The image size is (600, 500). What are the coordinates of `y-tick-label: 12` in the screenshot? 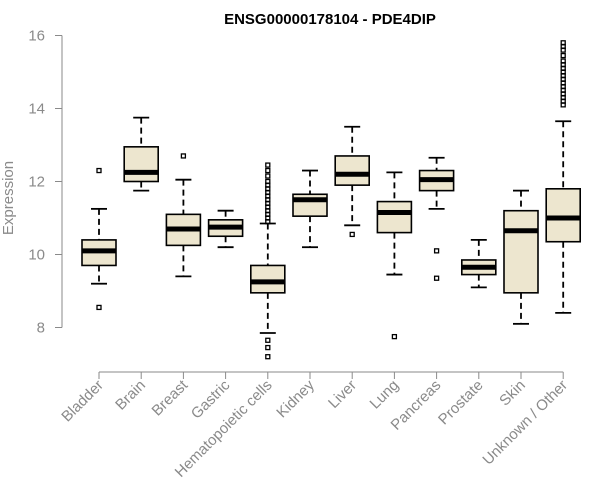 It's located at (36, 182).